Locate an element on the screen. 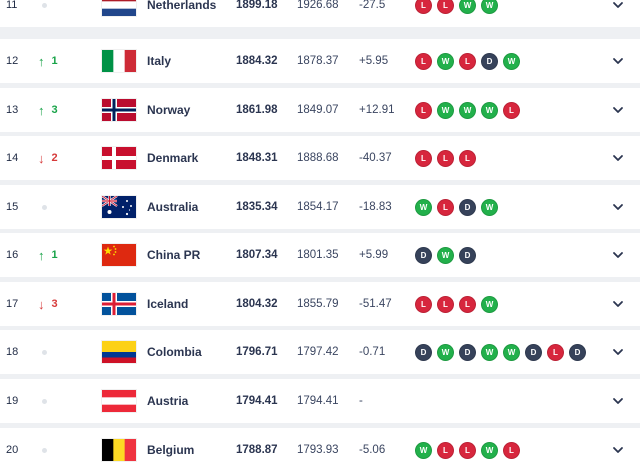  points-change: +5.99 is located at coordinates (374, 255).